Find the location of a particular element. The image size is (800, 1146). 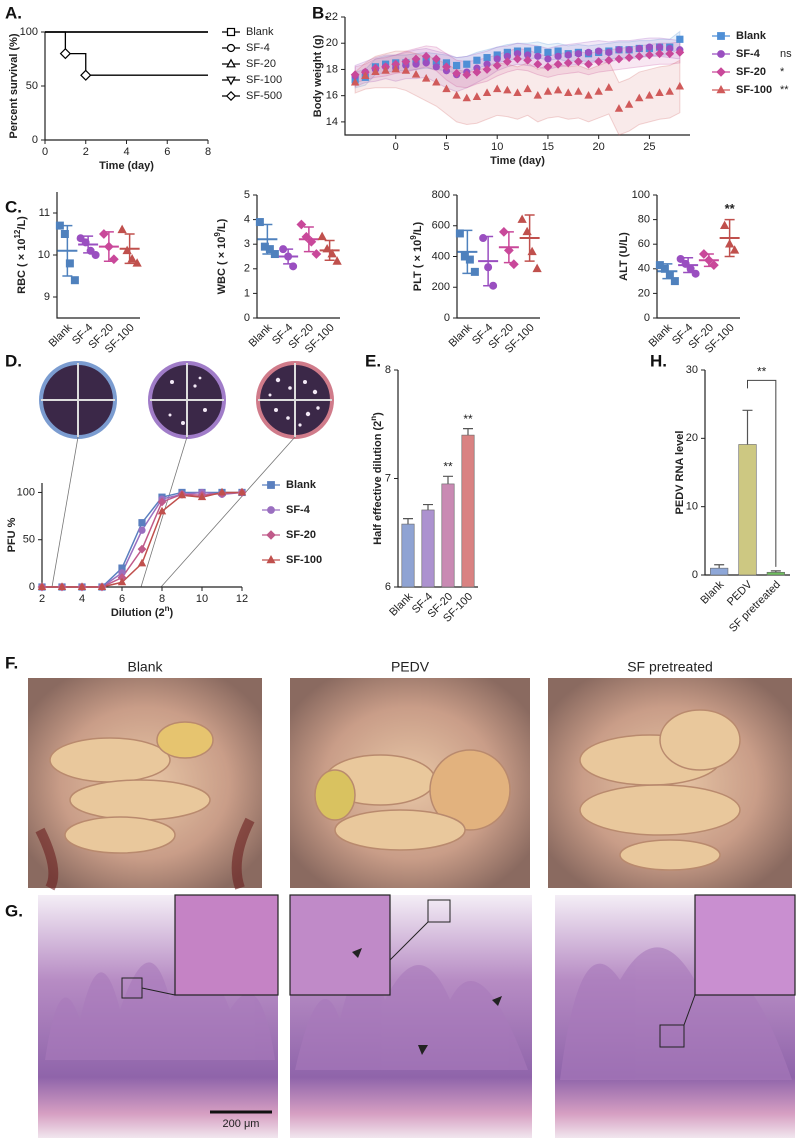

x-tick-label: 10 is located at coordinates (497, 147).